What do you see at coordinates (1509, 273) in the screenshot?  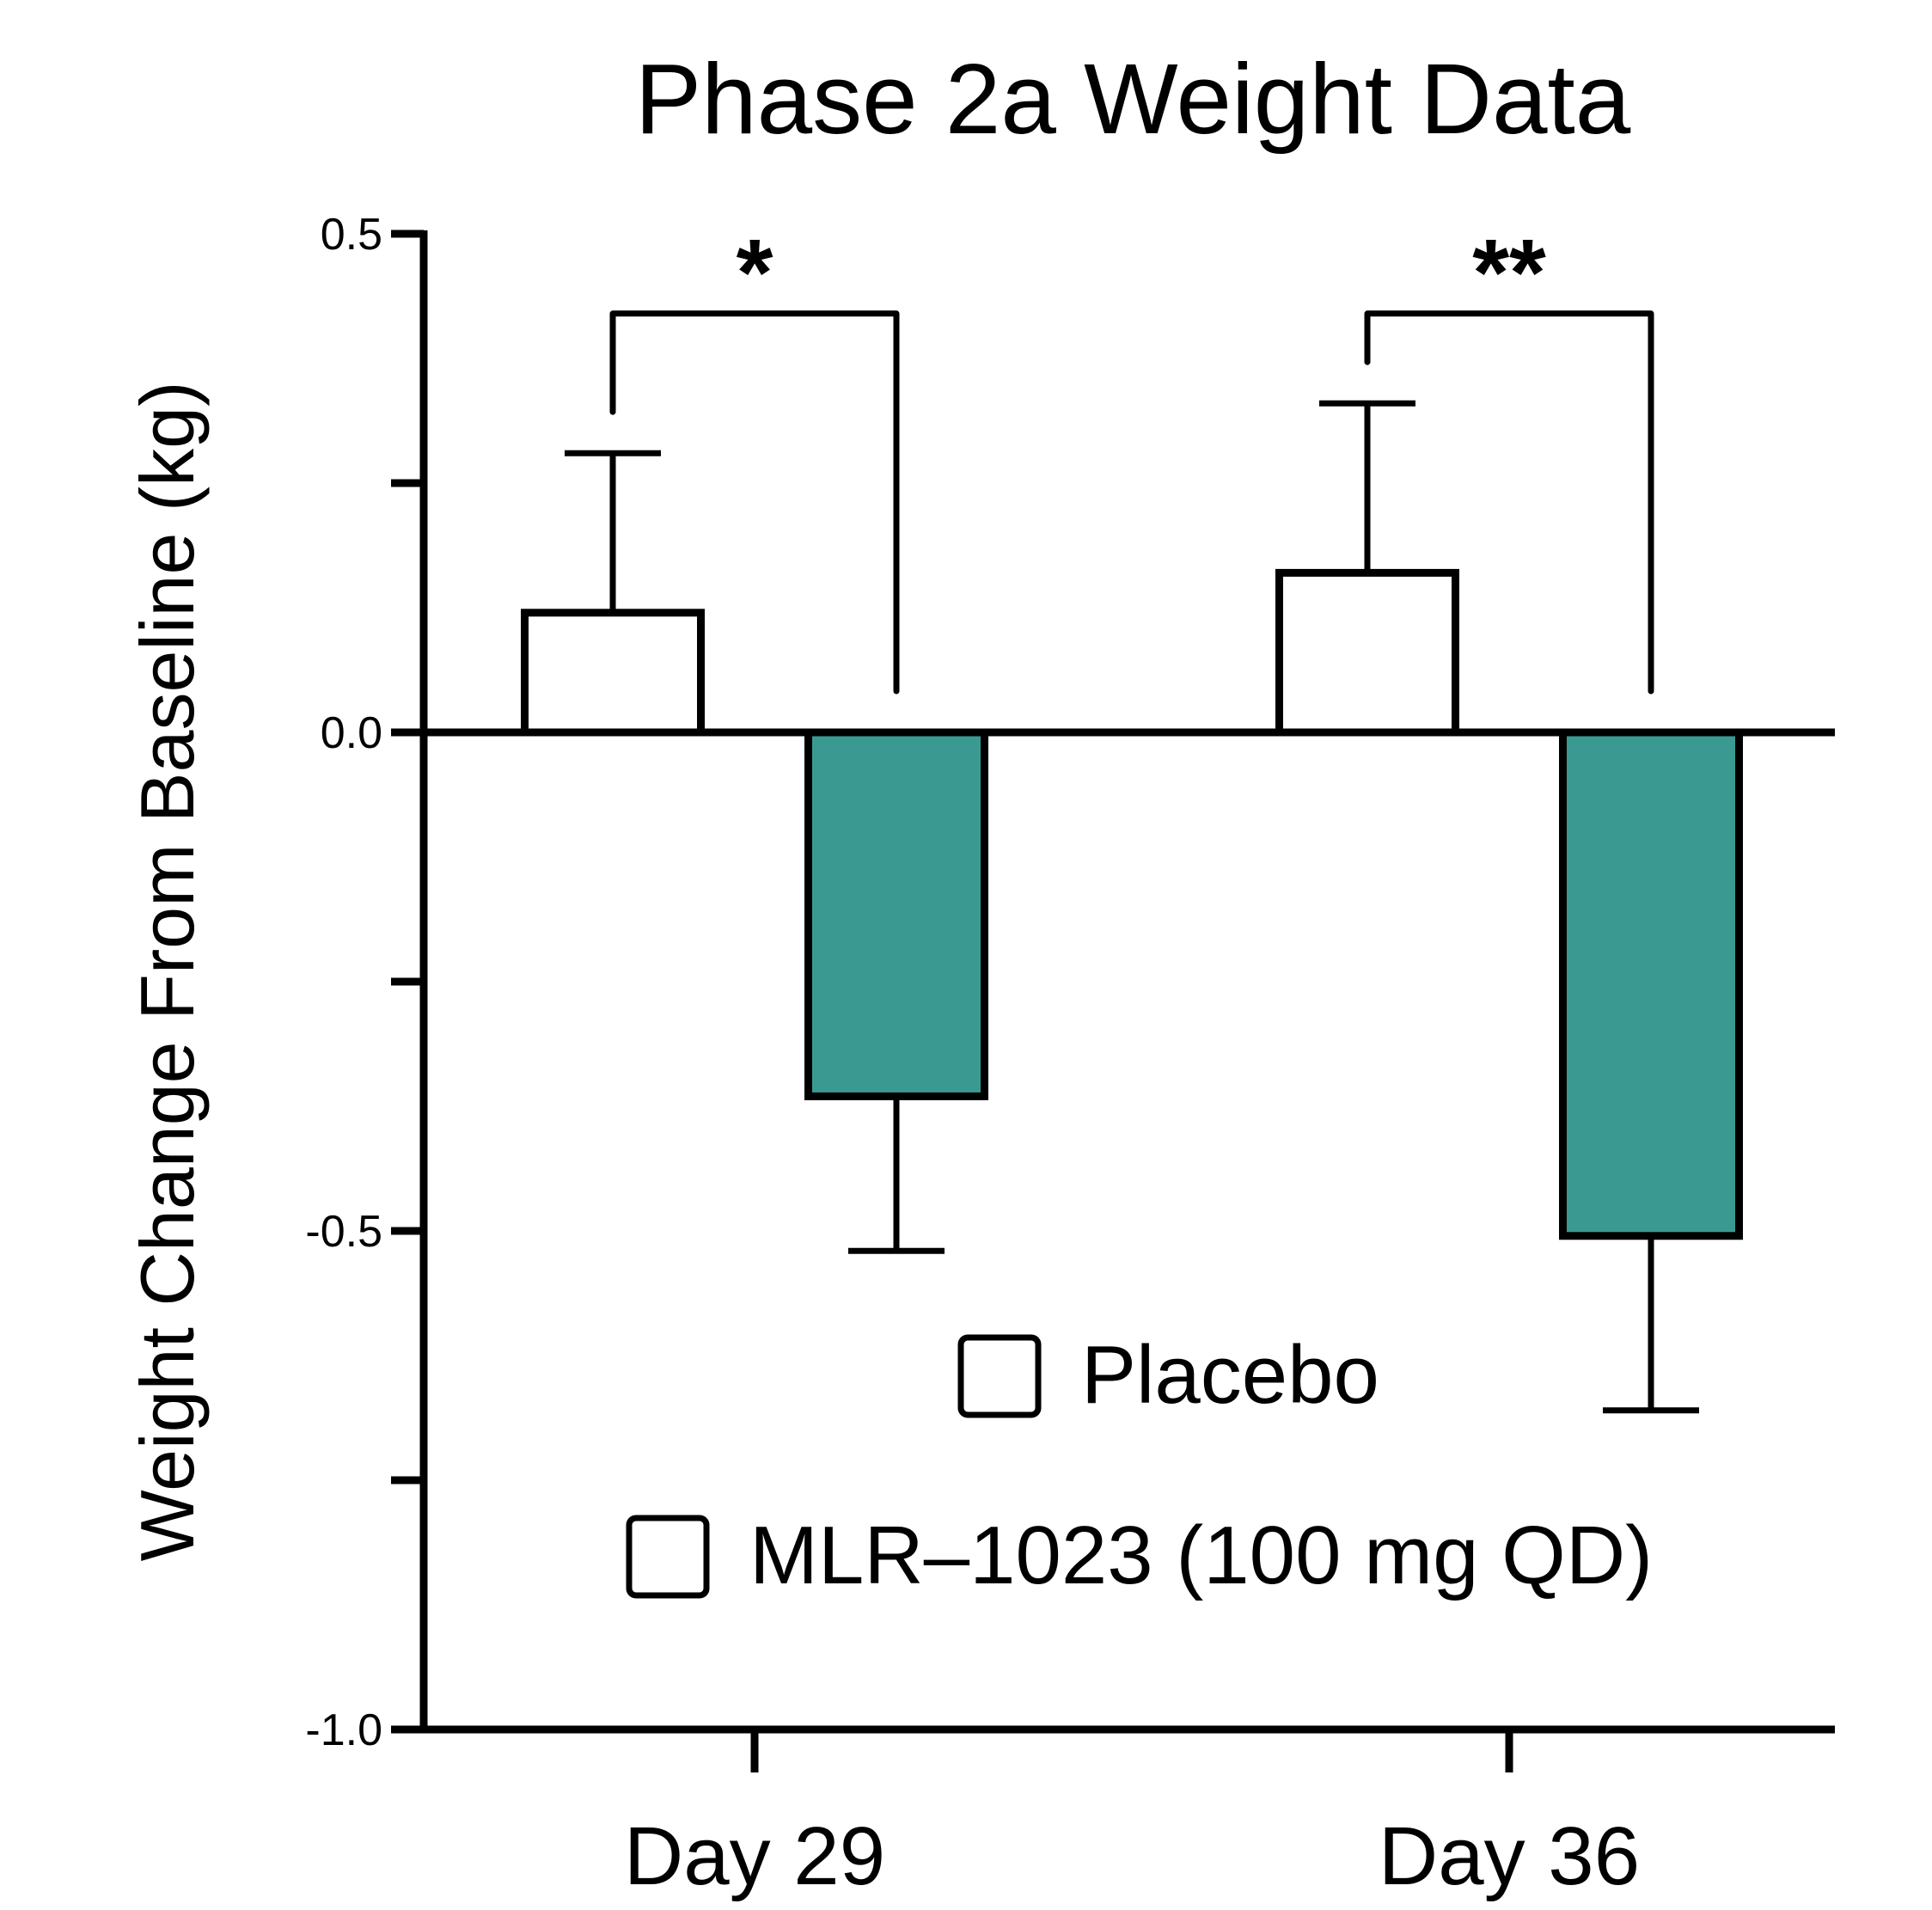 I see `significance-label: **` at bounding box center [1509, 273].